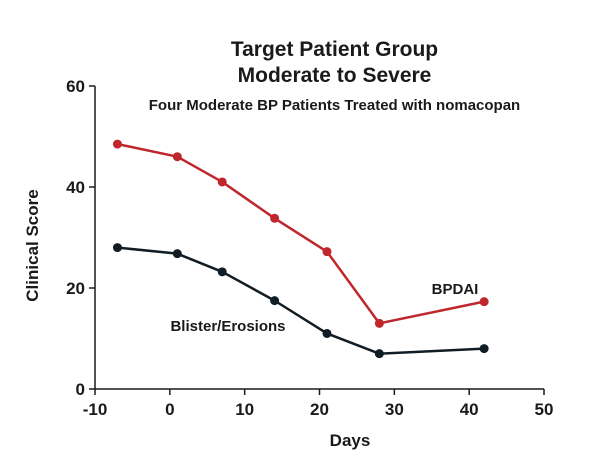 The height and width of the screenshot is (469, 589). Describe the element at coordinates (334, 75) in the screenshot. I see `chart-subtitle: Moderate to Severe` at that location.